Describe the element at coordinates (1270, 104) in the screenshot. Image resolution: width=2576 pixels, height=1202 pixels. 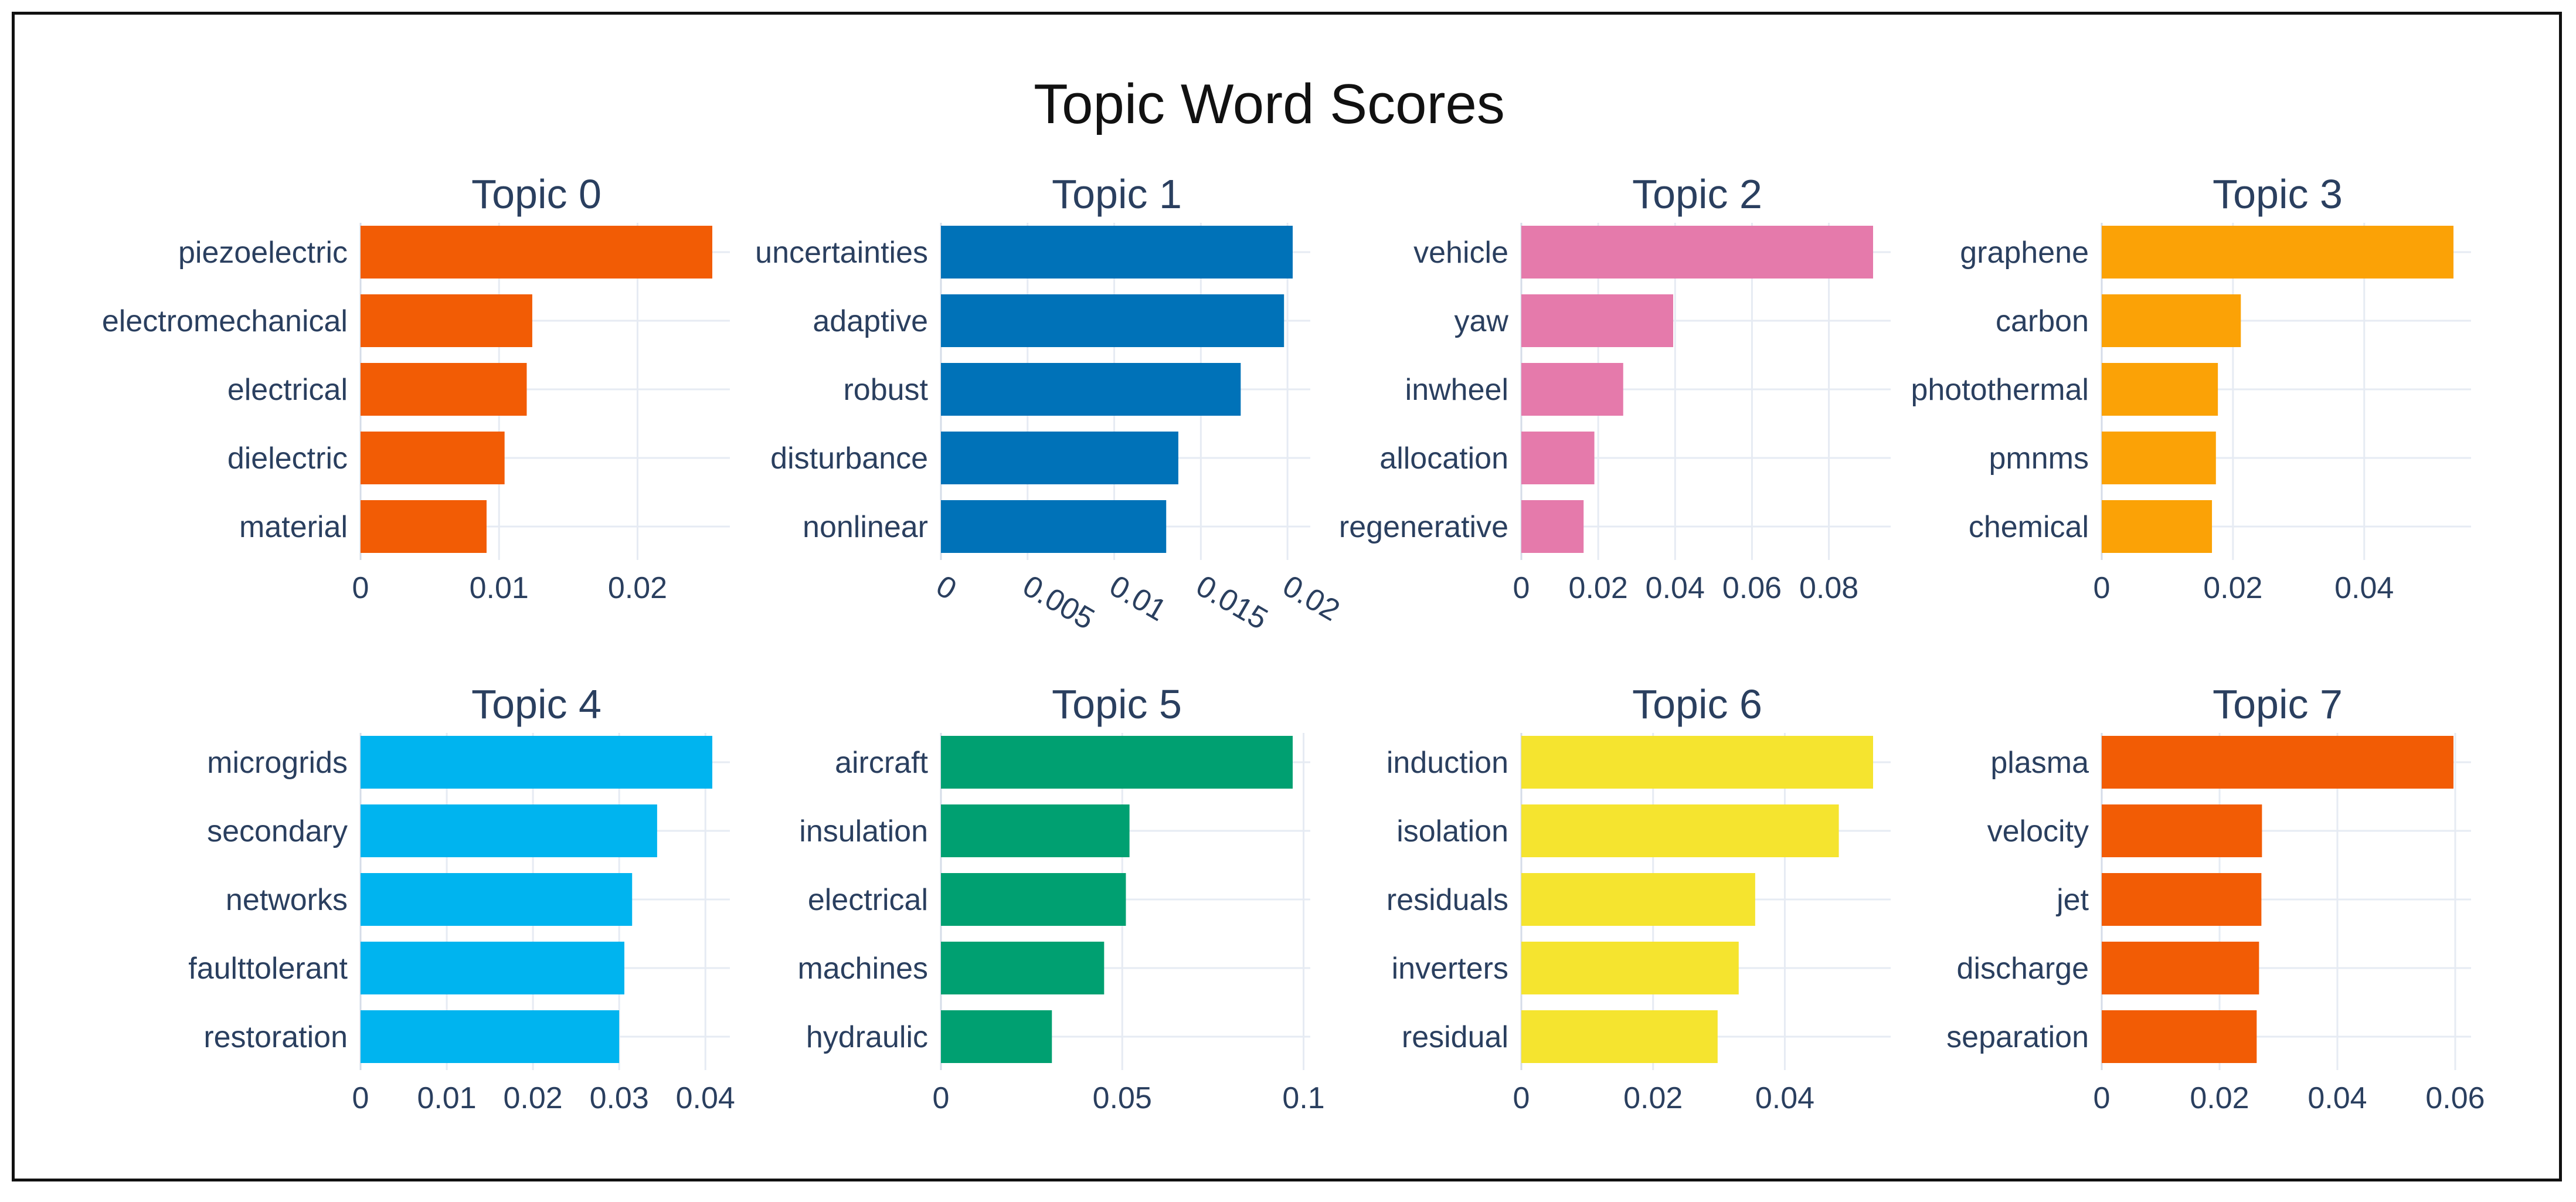
I see `chart-title: Topic Word Scores` at that location.